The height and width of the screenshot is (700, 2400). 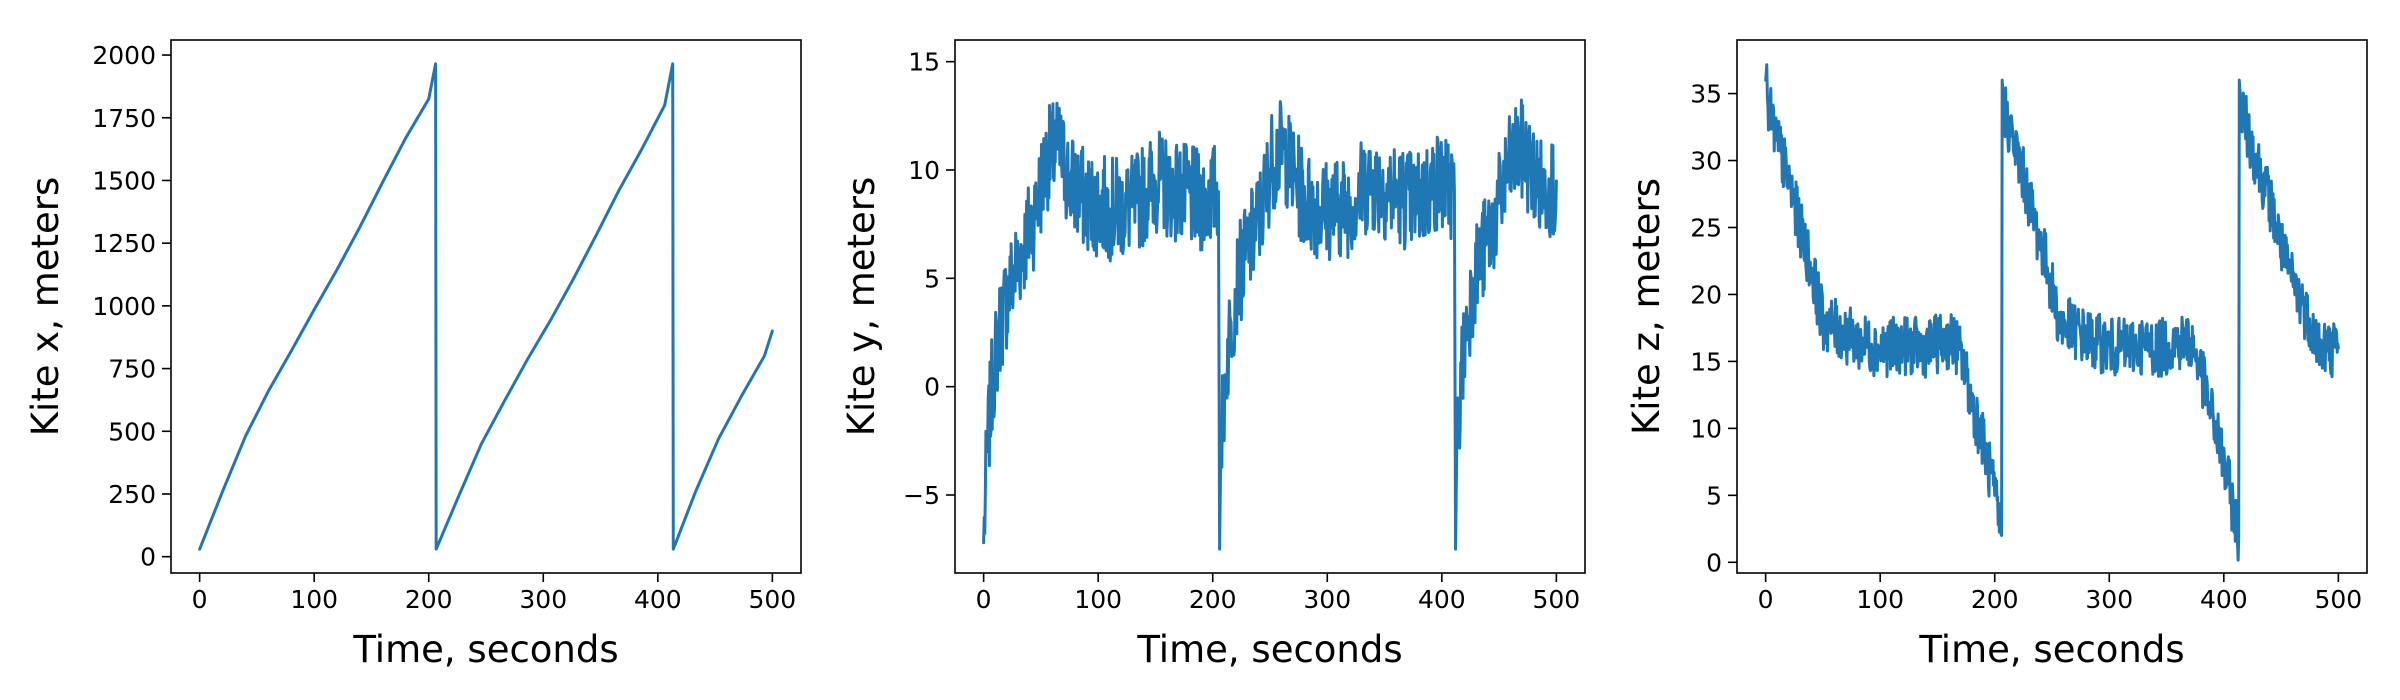 What do you see at coordinates (124, 55) in the screenshot?
I see `y-tick-label: 2000` at bounding box center [124, 55].